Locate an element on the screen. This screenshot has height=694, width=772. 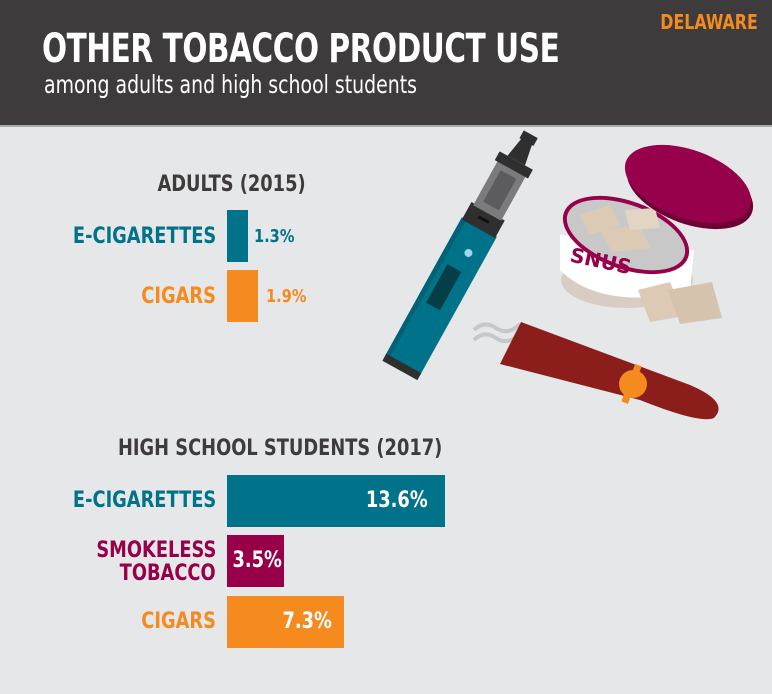
hs-cigars-label: CIGARS is located at coordinates (178, 621).